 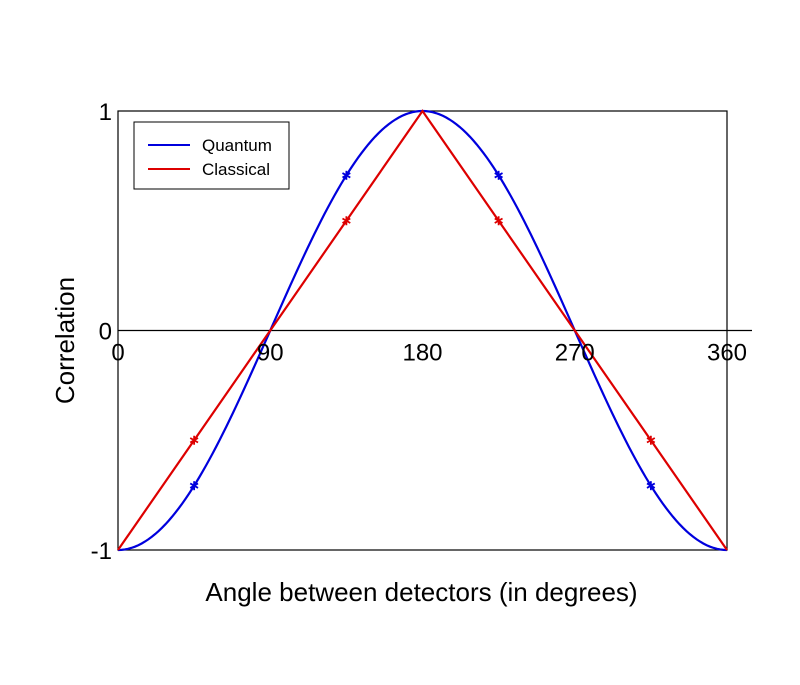 I want to click on x-tick-label: 360, so click(x=727, y=353).